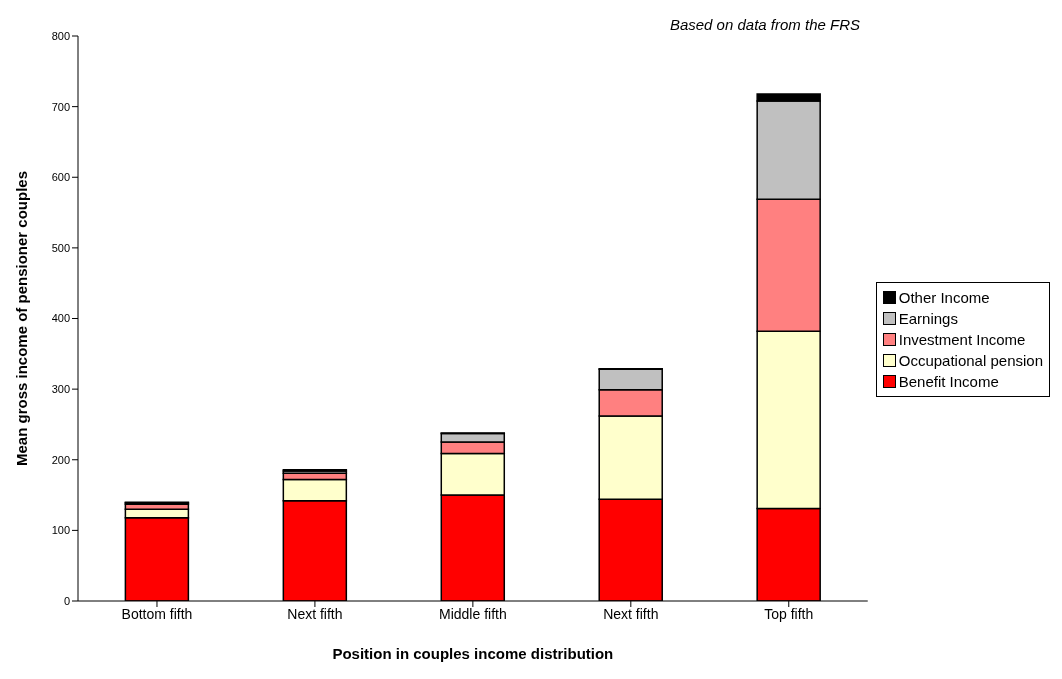  I want to click on y-axis-title: Mean gross income of pensioner couples, so click(22, 318).